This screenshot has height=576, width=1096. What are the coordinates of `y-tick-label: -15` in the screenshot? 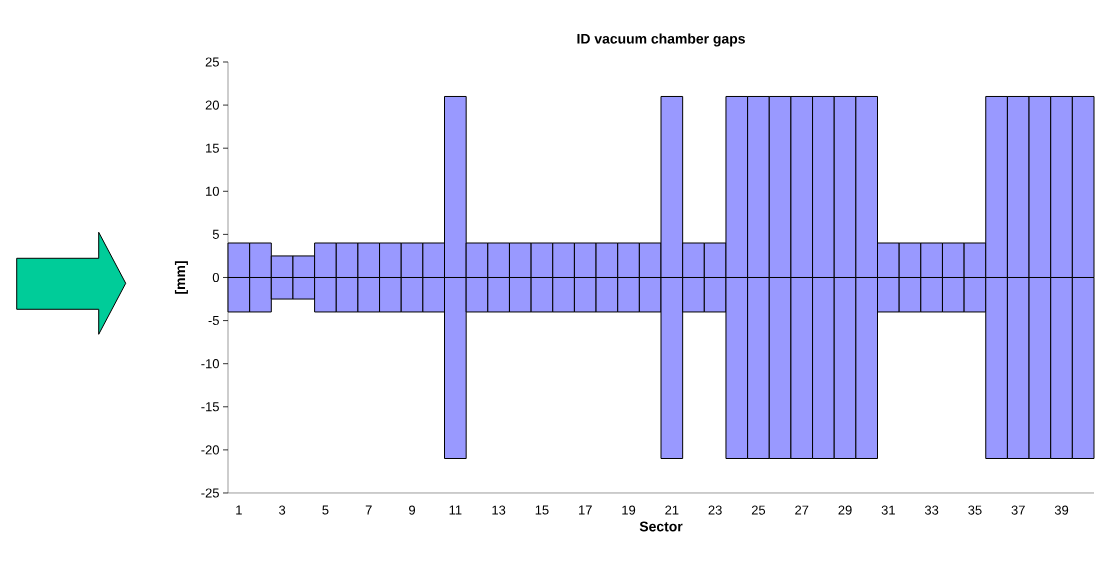 It's located at (210, 407).